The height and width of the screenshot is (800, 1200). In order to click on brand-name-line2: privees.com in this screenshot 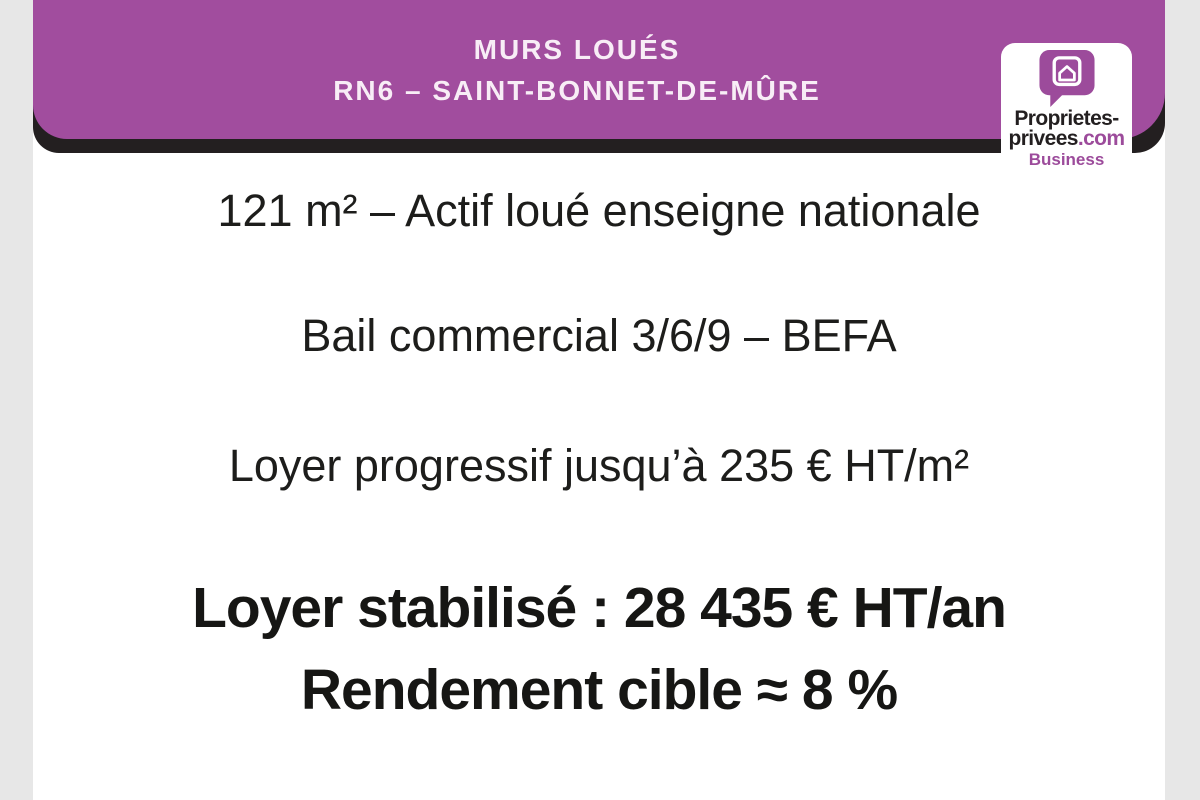, I will do `click(1067, 138)`.